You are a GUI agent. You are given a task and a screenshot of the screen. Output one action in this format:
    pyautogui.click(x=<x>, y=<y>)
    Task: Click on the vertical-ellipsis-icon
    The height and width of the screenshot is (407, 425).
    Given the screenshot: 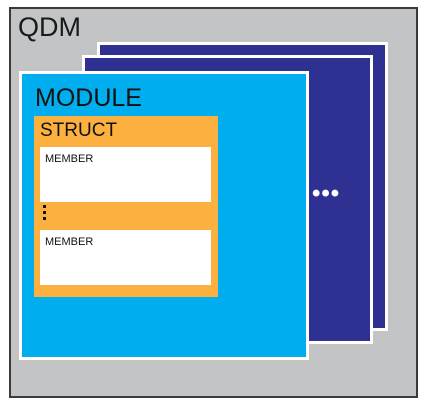 What is the action you would take?
    pyautogui.click(x=47, y=215)
    